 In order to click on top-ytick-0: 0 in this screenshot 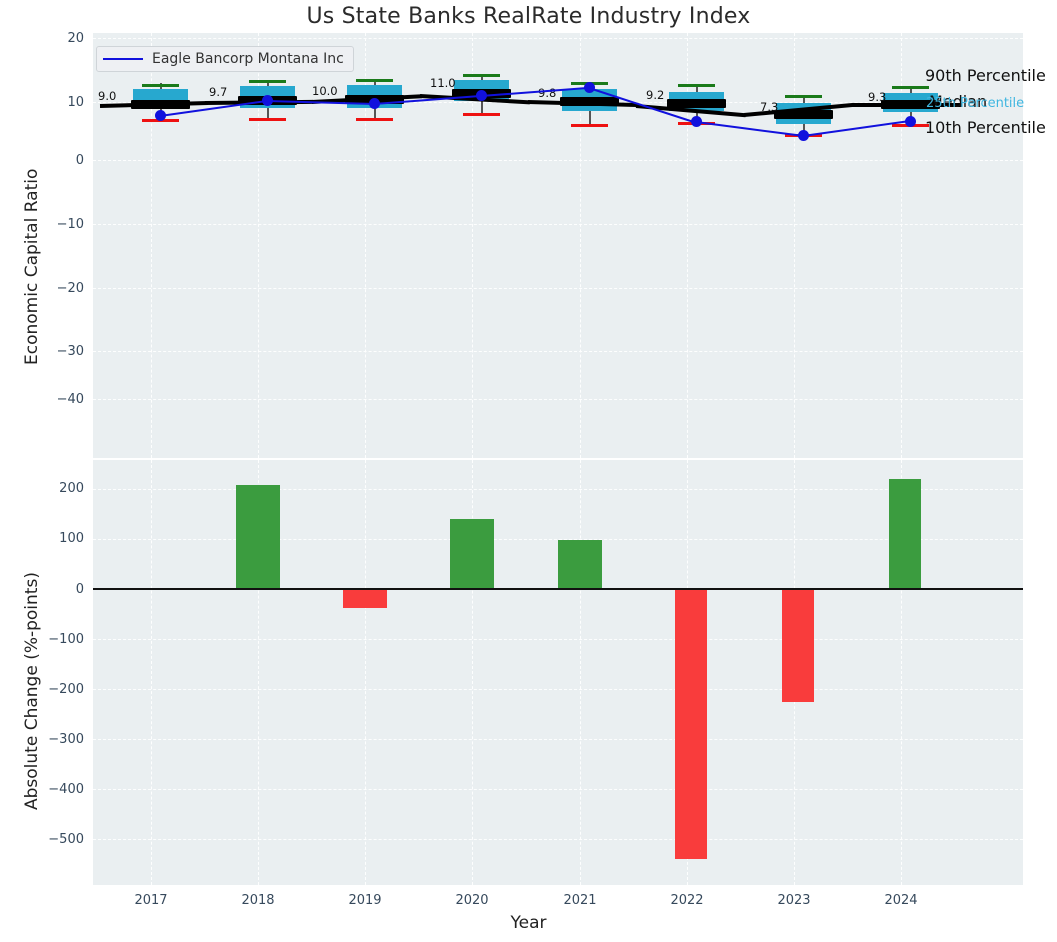, I will do `click(79, 160)`.